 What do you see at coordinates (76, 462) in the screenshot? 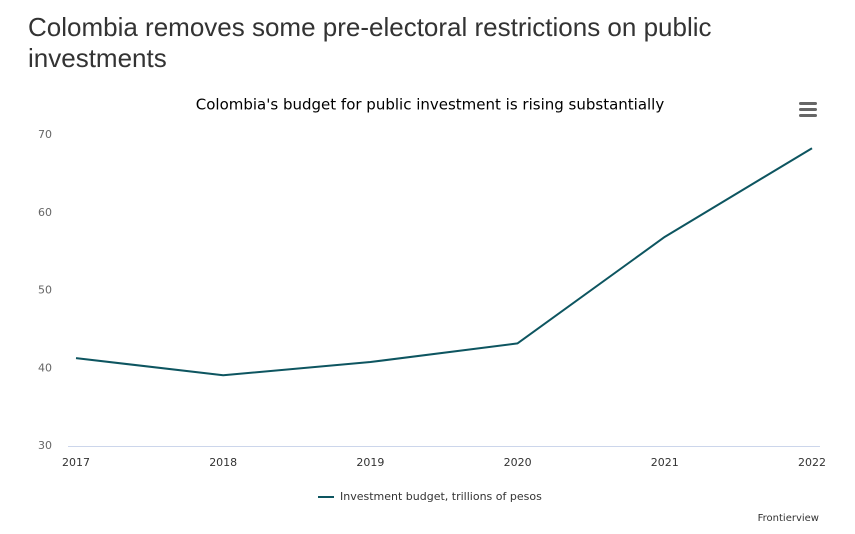
I see `x-tick-label: 2017` at bounding box center [76, 462].